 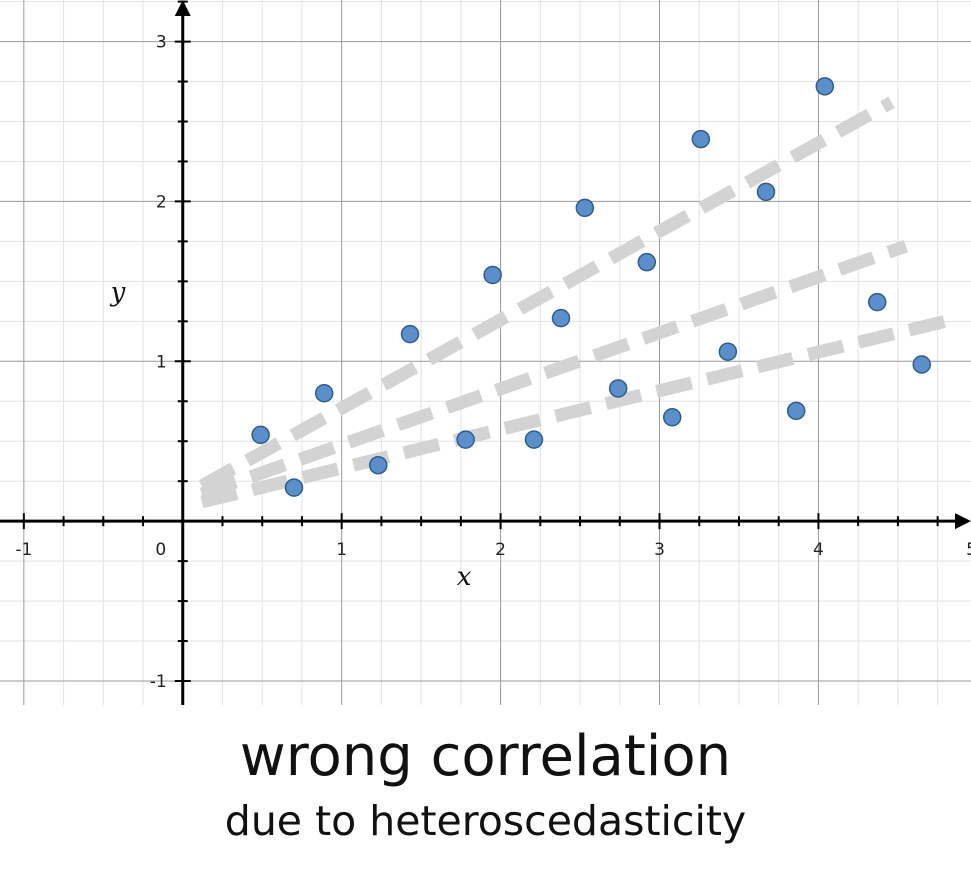 I want to click on x-axis-arrow, so click(x=963, y=521).